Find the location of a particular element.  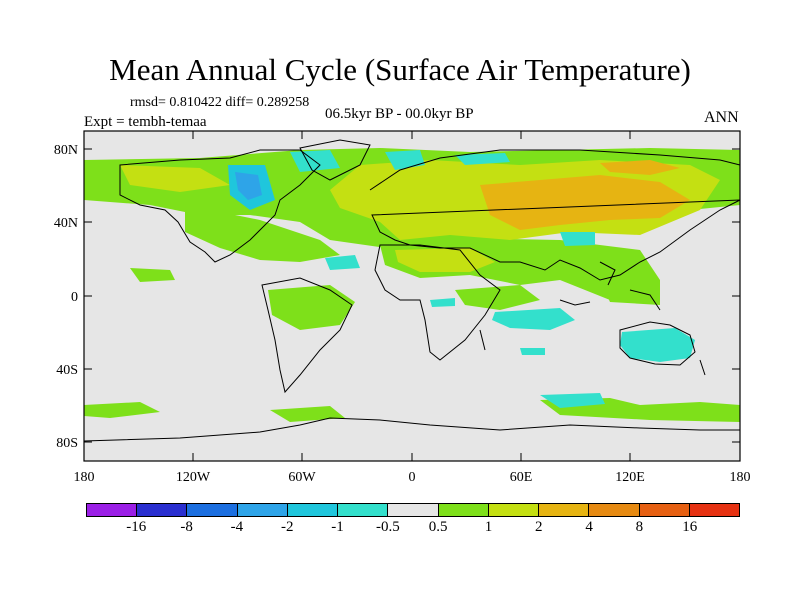

legend-label: -16 is located at coordinates (136, 527).